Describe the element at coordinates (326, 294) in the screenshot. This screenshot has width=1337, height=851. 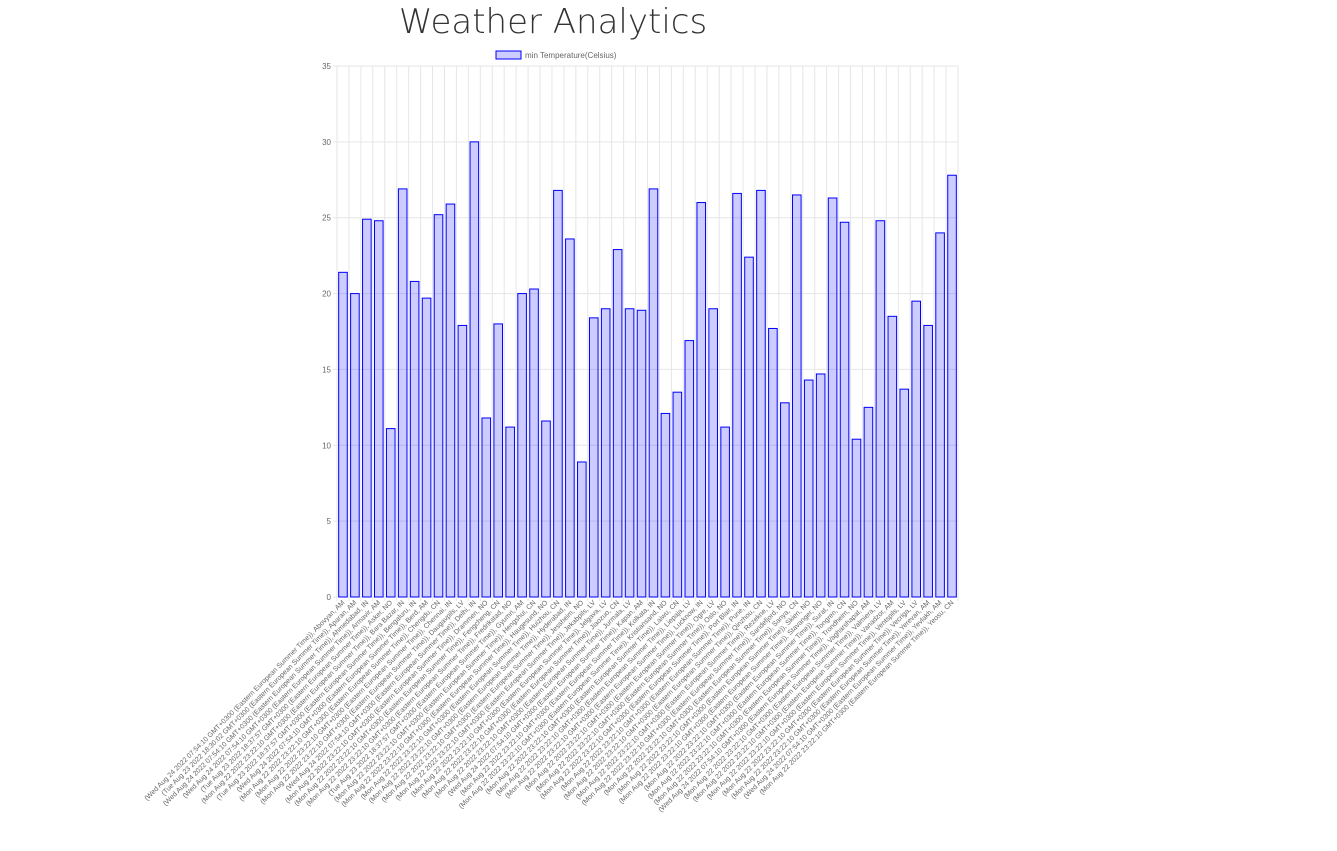
I see `y-tick-label: 20` at that location.